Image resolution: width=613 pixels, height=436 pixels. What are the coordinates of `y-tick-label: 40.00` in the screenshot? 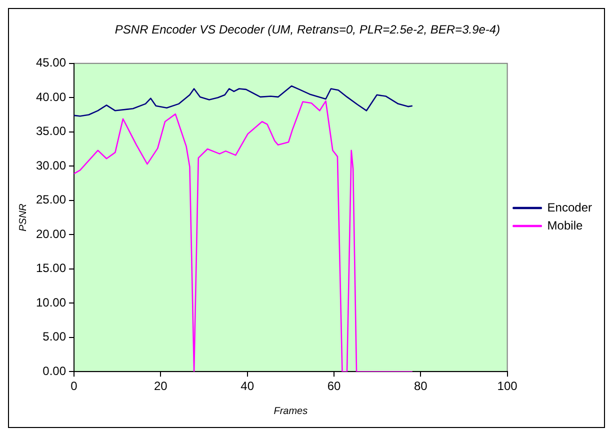 It's located at (51, 97).